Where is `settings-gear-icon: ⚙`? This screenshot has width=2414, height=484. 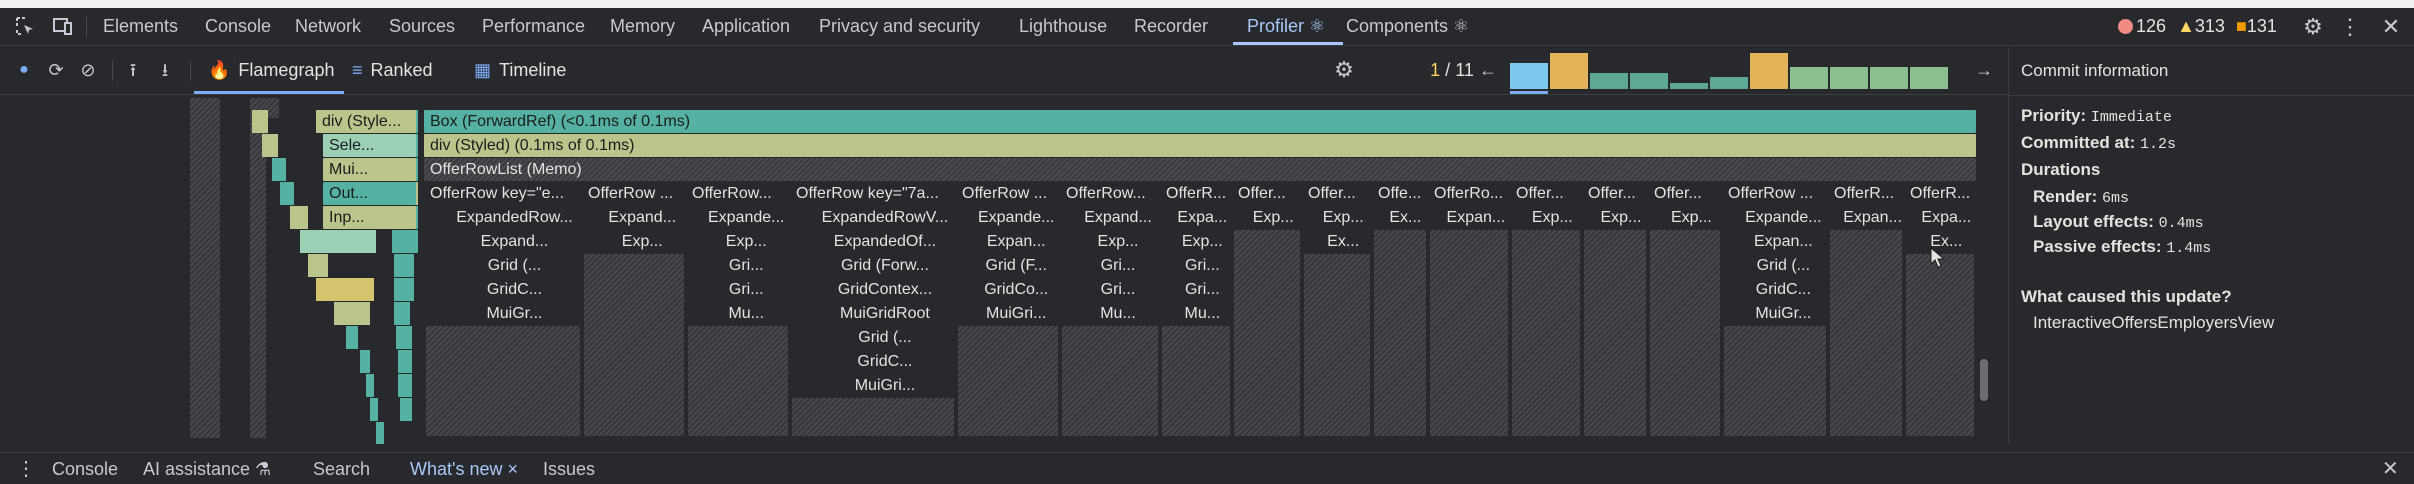
settings-gear-icon: ⚙ is located at coordinates (2313, 26).